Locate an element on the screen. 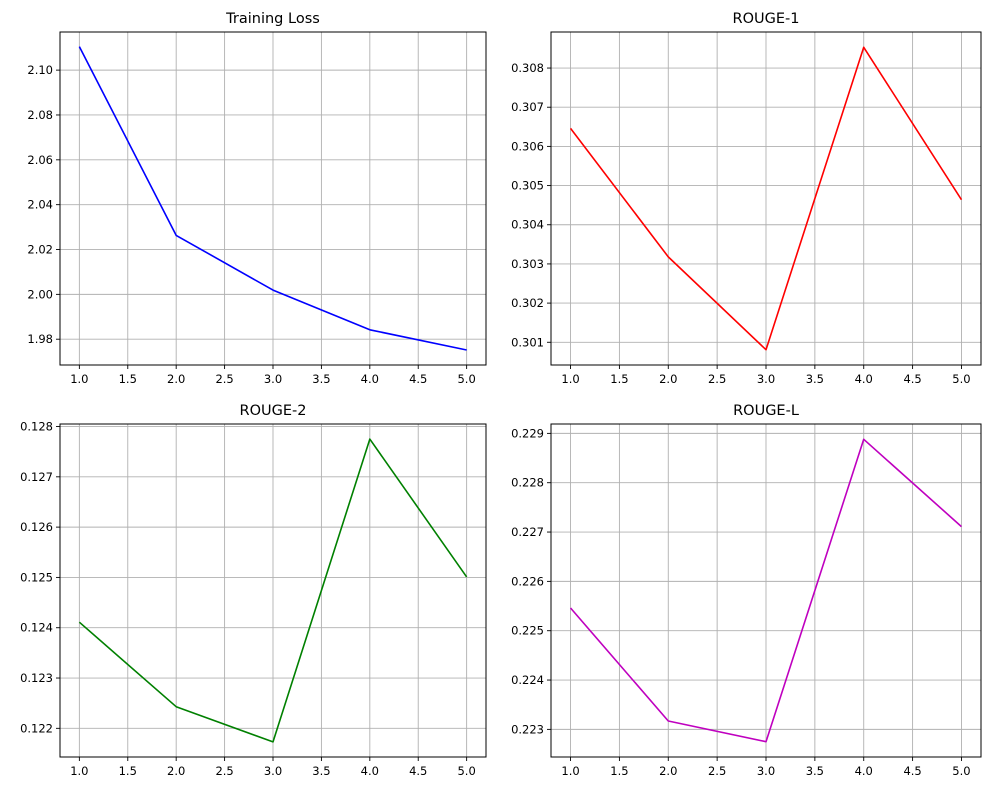  y-tick-label: 0.302 is located at coordinates (527, 303).